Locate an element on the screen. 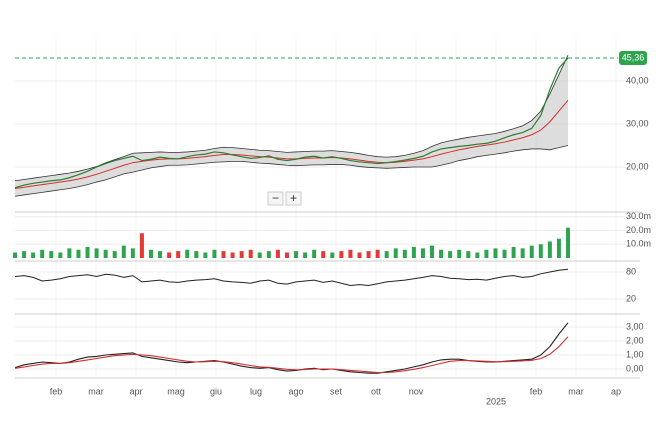 This screenshot has width=665, height=443. x-tick-label: lug is located at coordinates (256, 391).